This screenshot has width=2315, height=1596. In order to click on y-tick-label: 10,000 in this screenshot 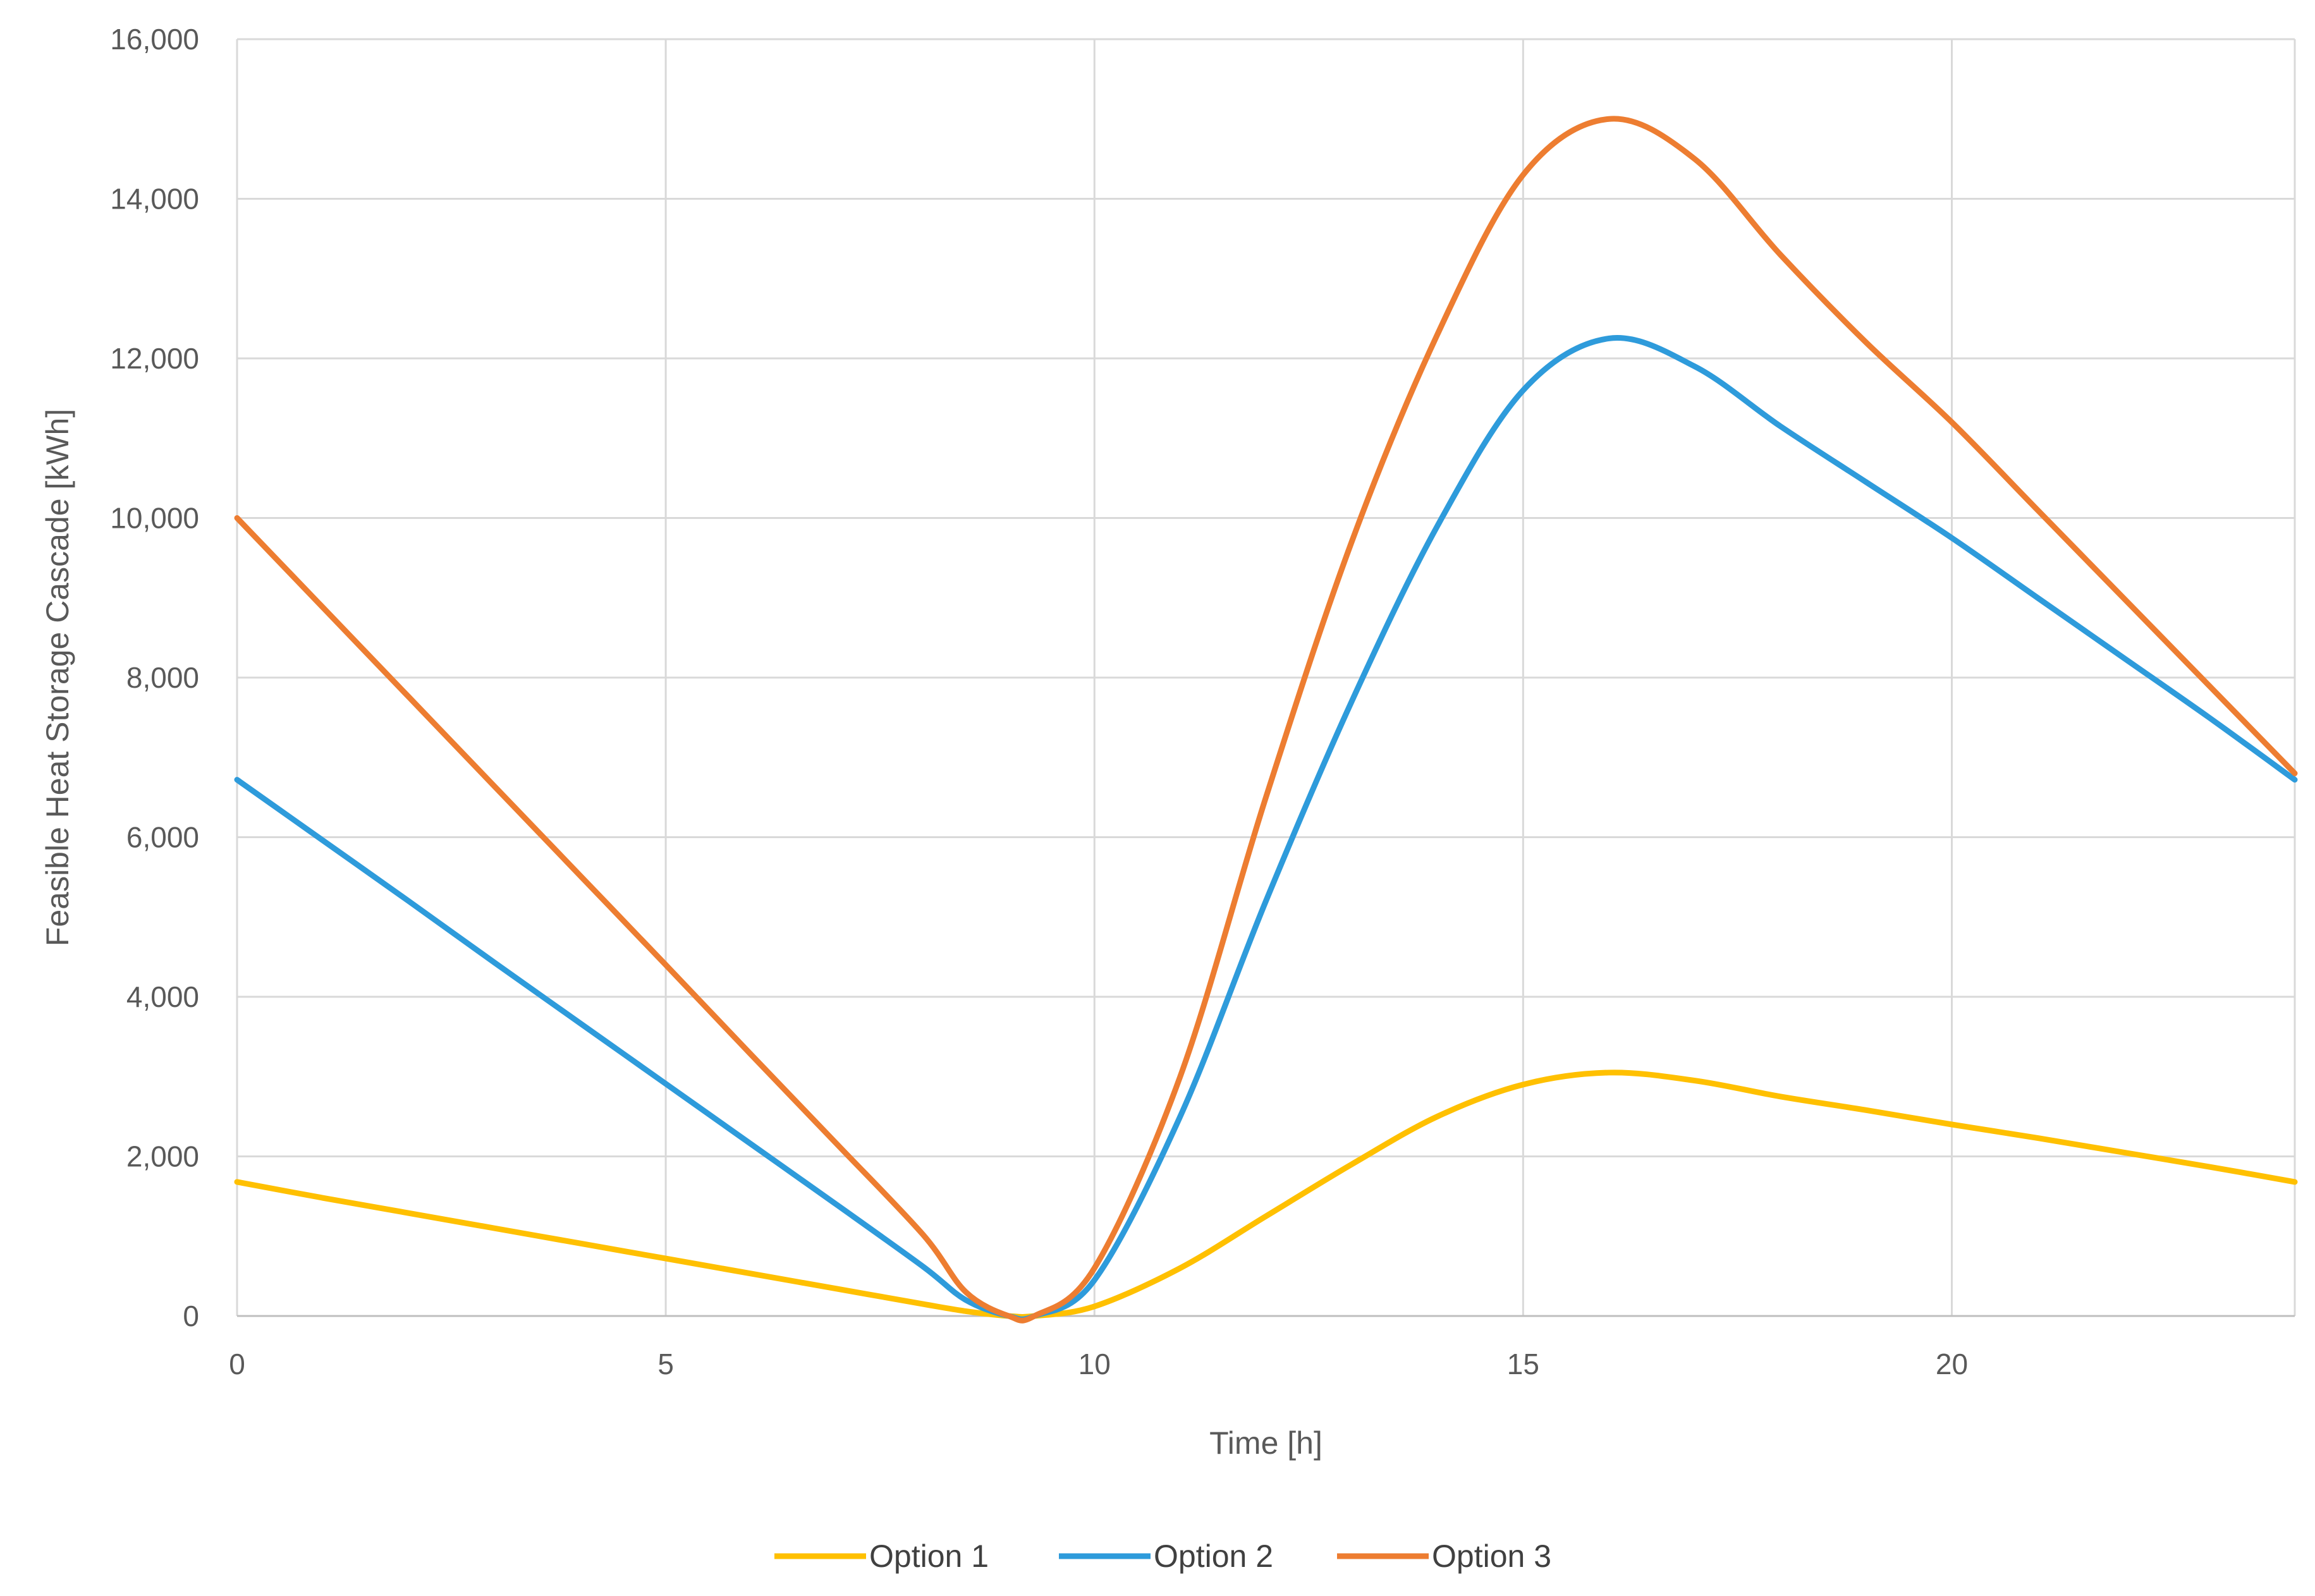, I will do `click(154, 518)`.